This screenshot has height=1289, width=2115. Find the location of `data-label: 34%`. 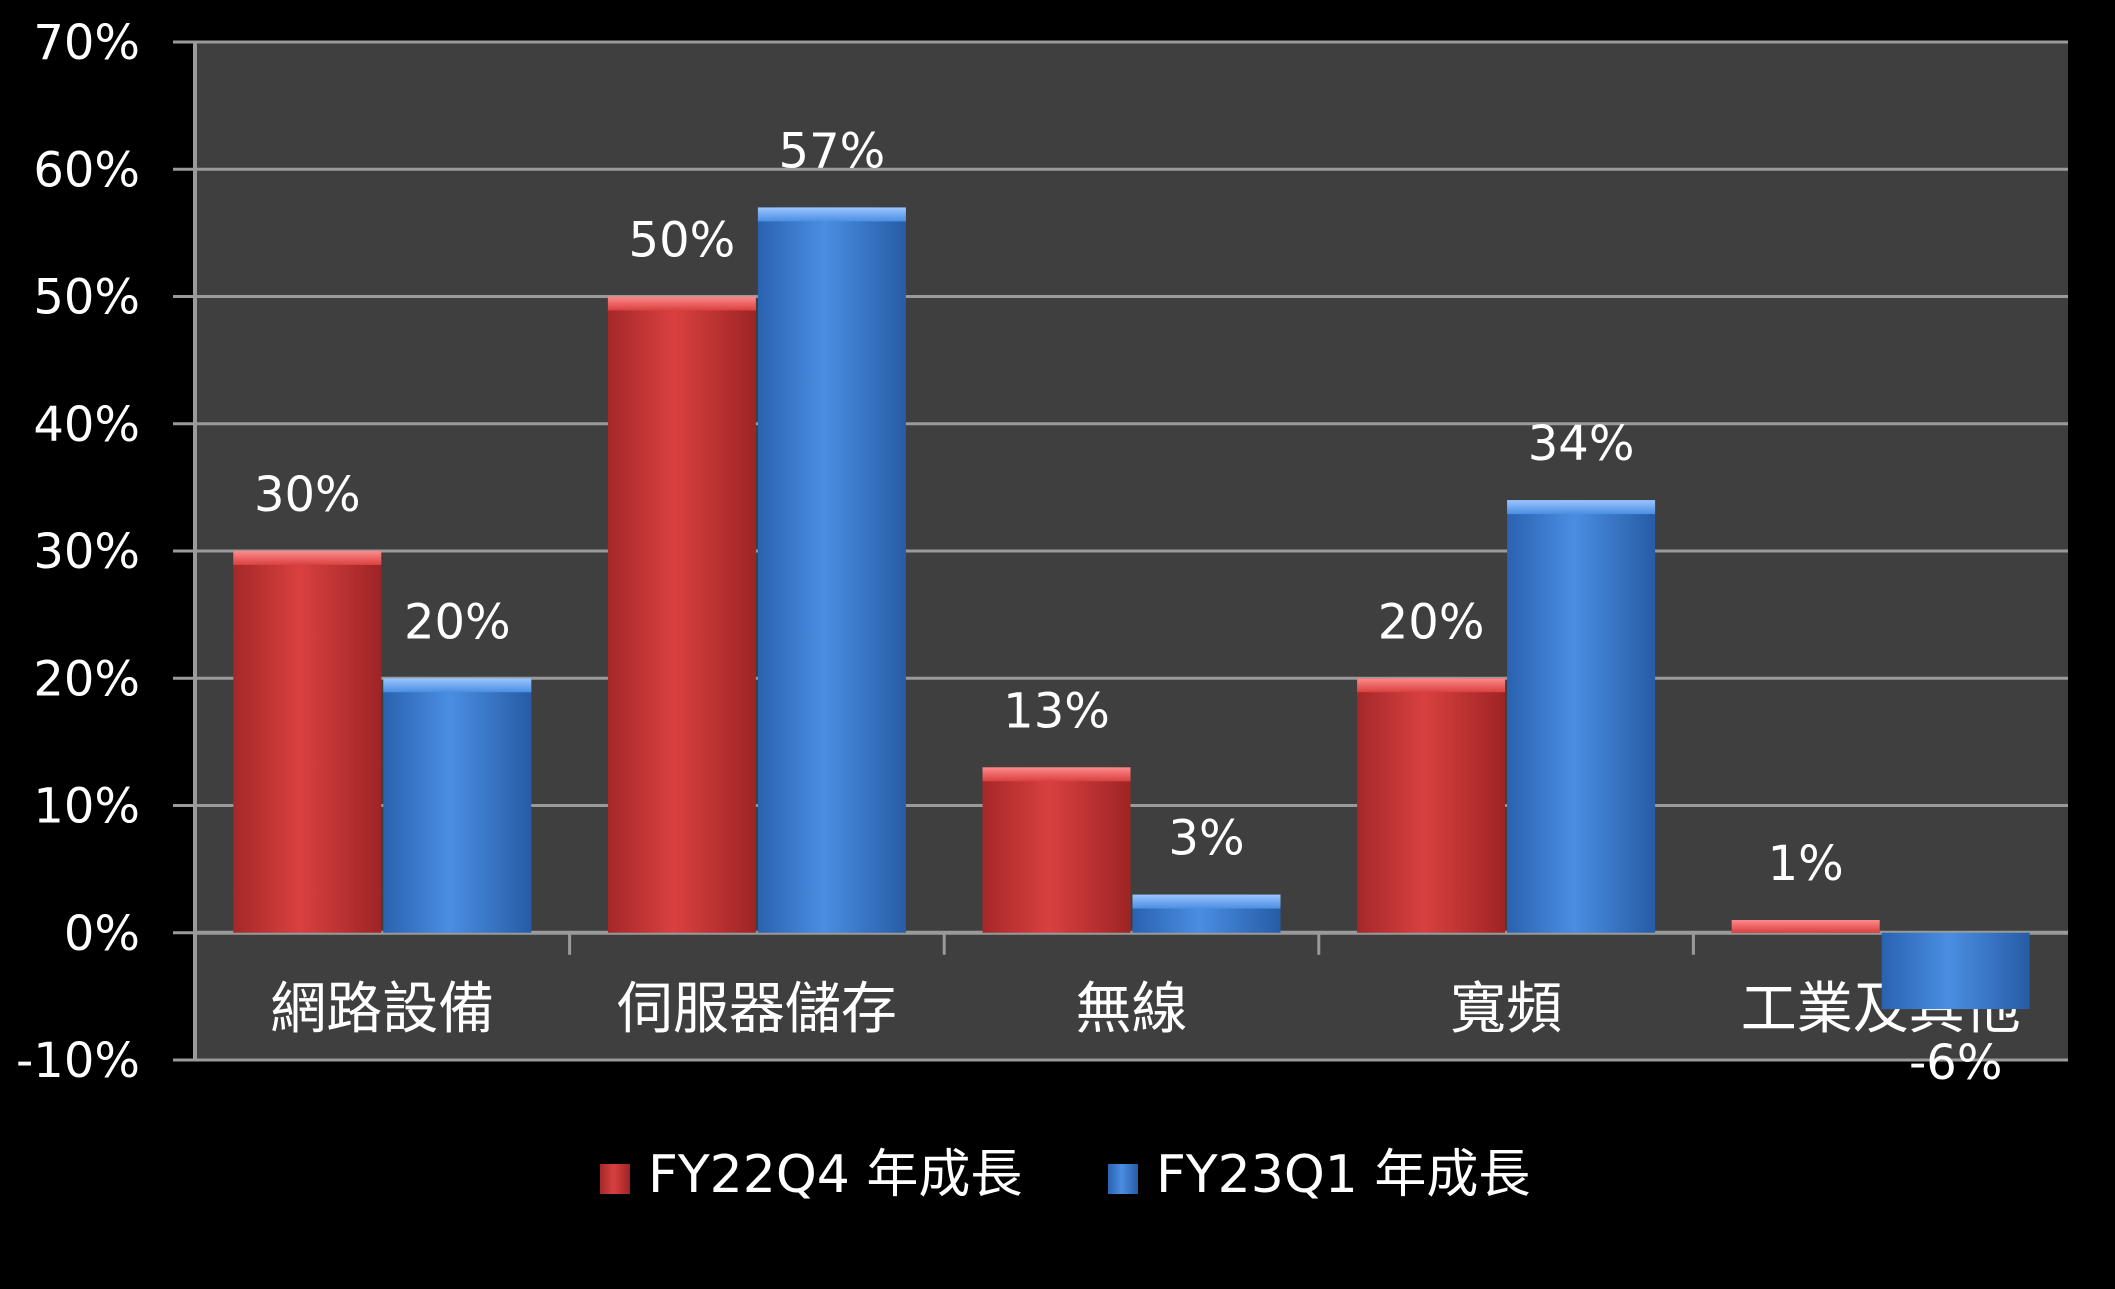

data-label: 34% is located at coordinates (1581, 444).